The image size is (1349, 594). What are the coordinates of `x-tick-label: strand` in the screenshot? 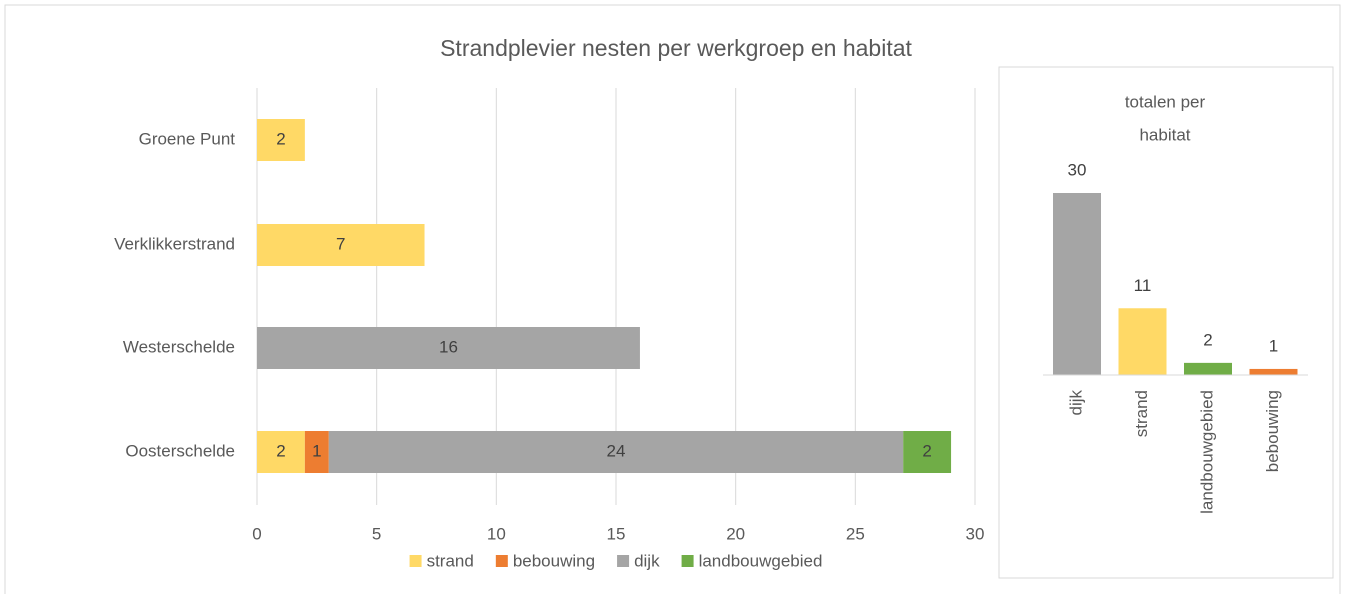 It's located at (1141, 413).